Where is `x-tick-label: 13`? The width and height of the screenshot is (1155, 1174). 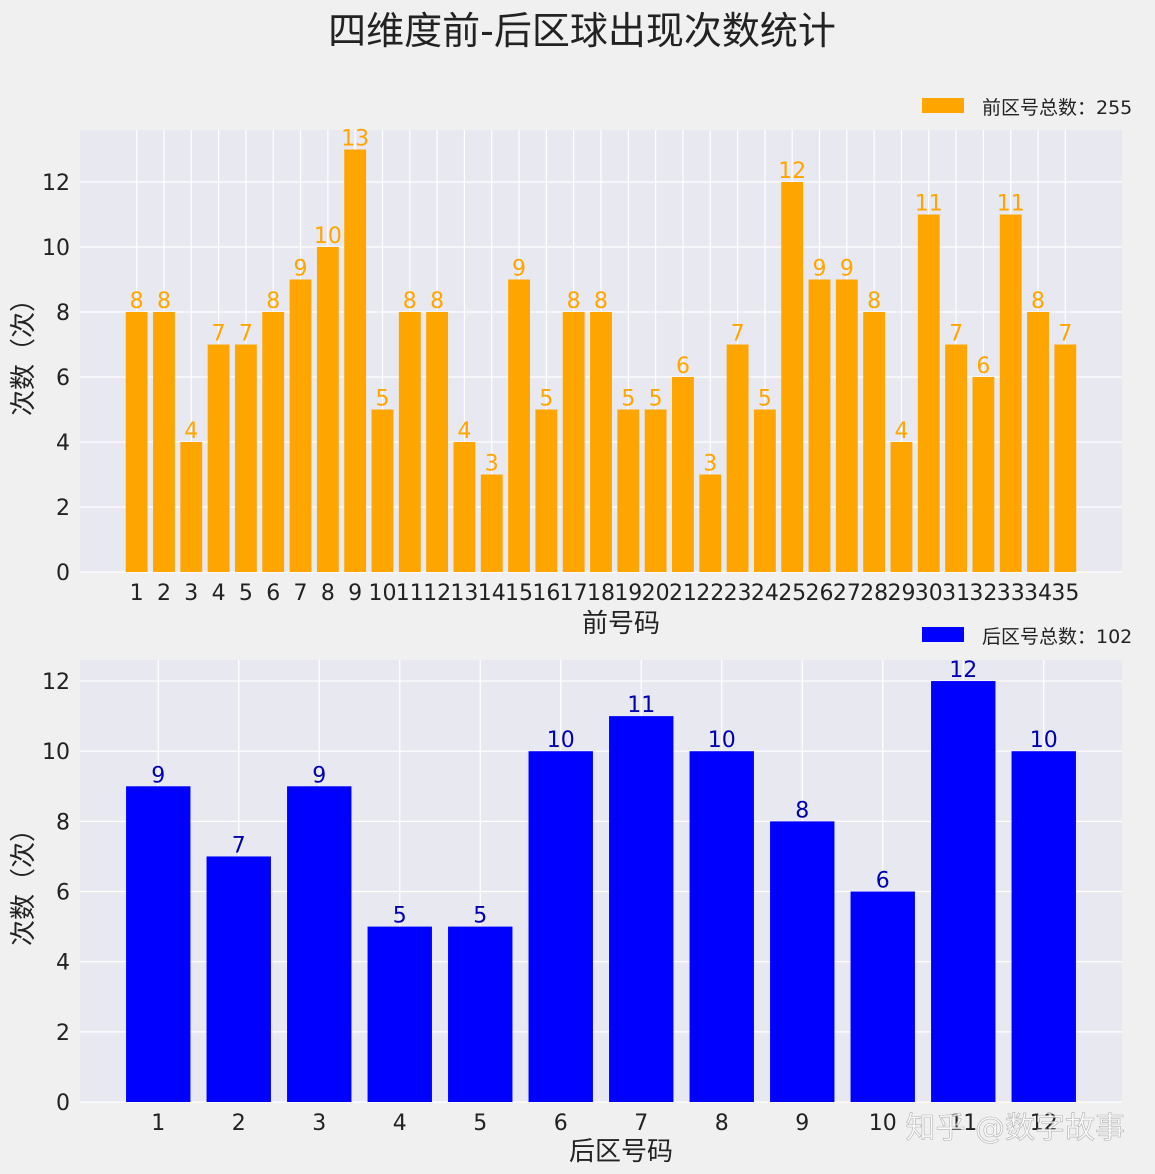
x-tick-label: 13 is located at coordinates (464, 593).